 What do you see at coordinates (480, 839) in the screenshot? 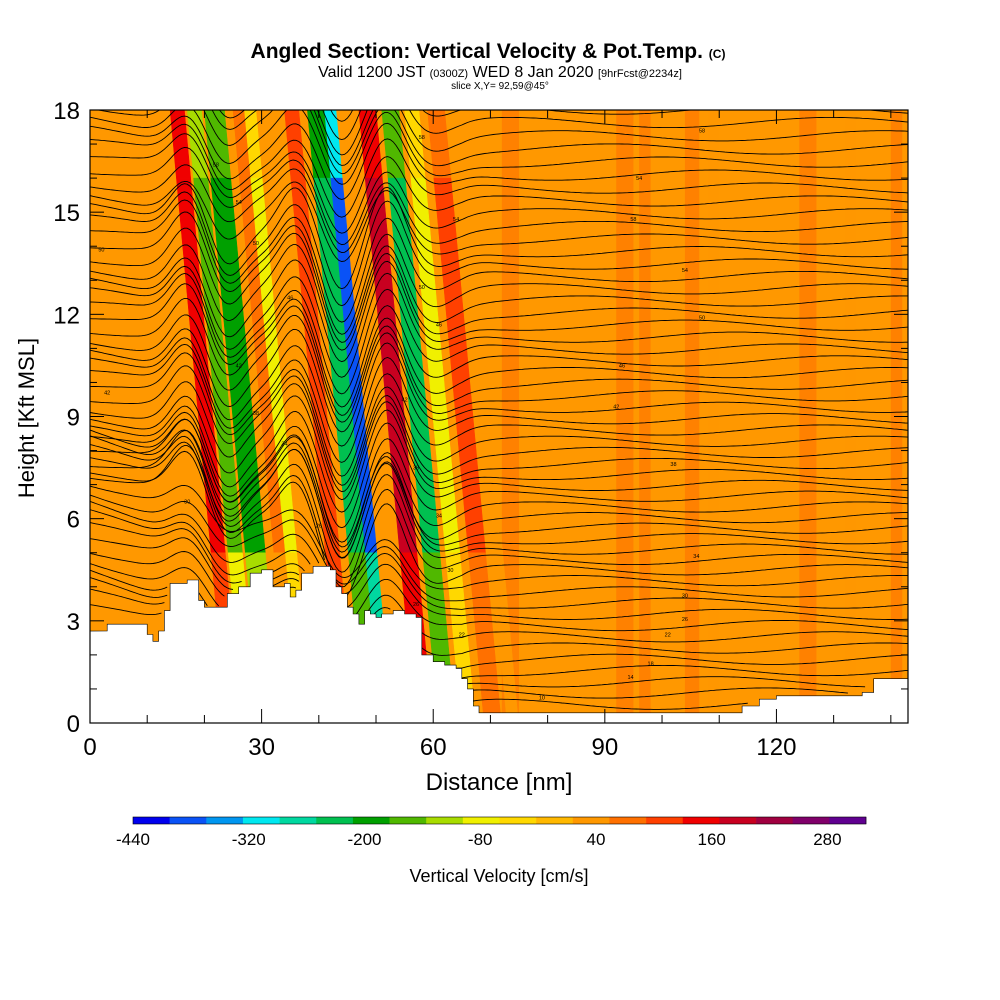
I see `colorbar-tick-label: -80` at bounding box center [480, 839].